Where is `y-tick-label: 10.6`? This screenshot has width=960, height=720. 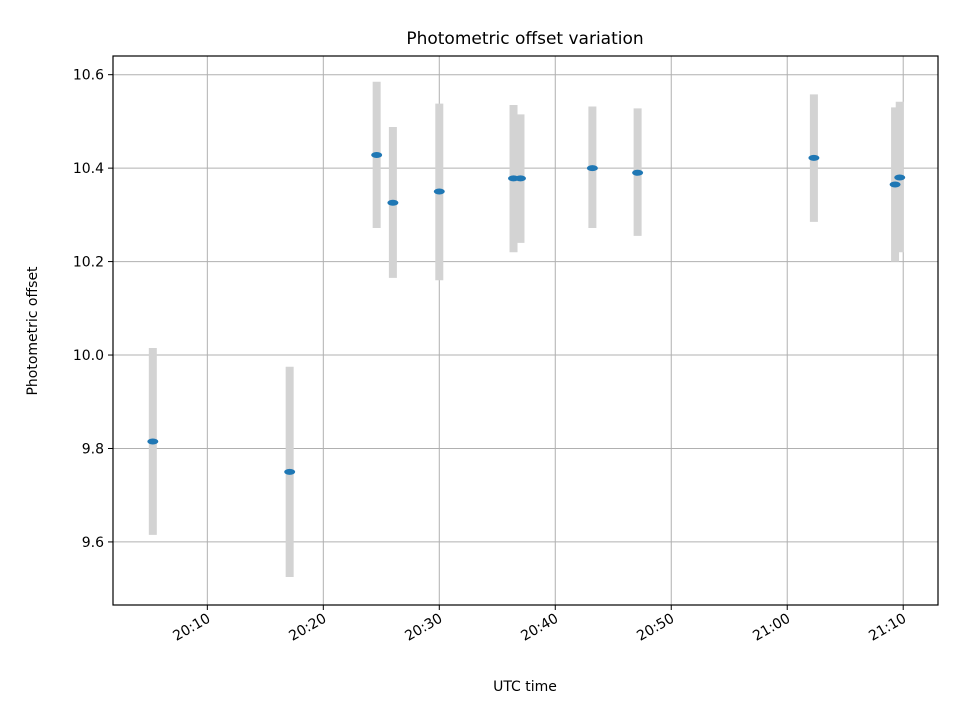 y-tick-label: 10.6 is located at coordinates (88, 76).